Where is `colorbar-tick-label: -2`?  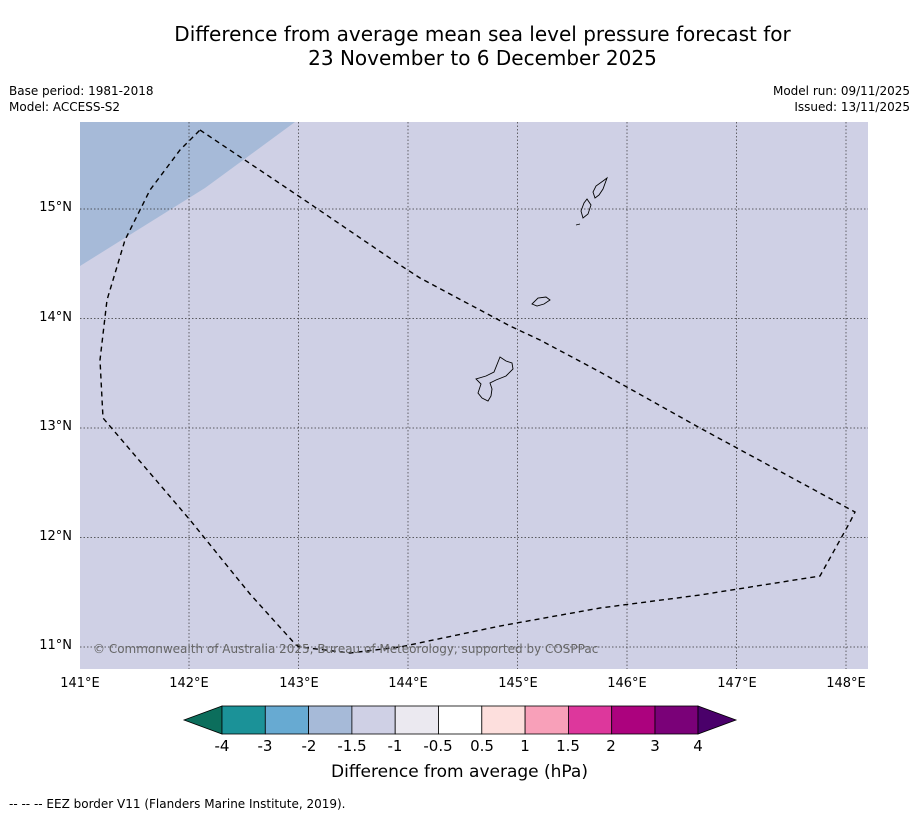 colorbar-tick-label: -2 is located at coordinates (309, 746).